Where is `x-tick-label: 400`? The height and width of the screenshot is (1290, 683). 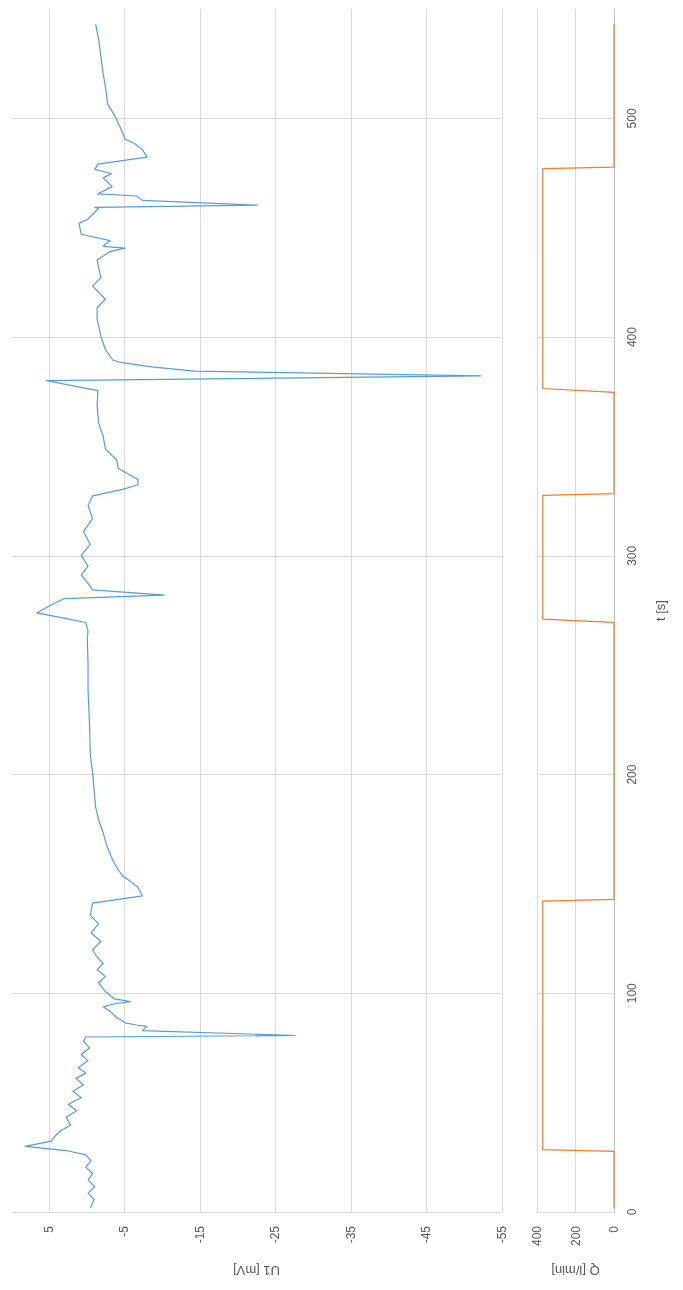
x-tick-label: 400 is located at coordinates (537, 1236).